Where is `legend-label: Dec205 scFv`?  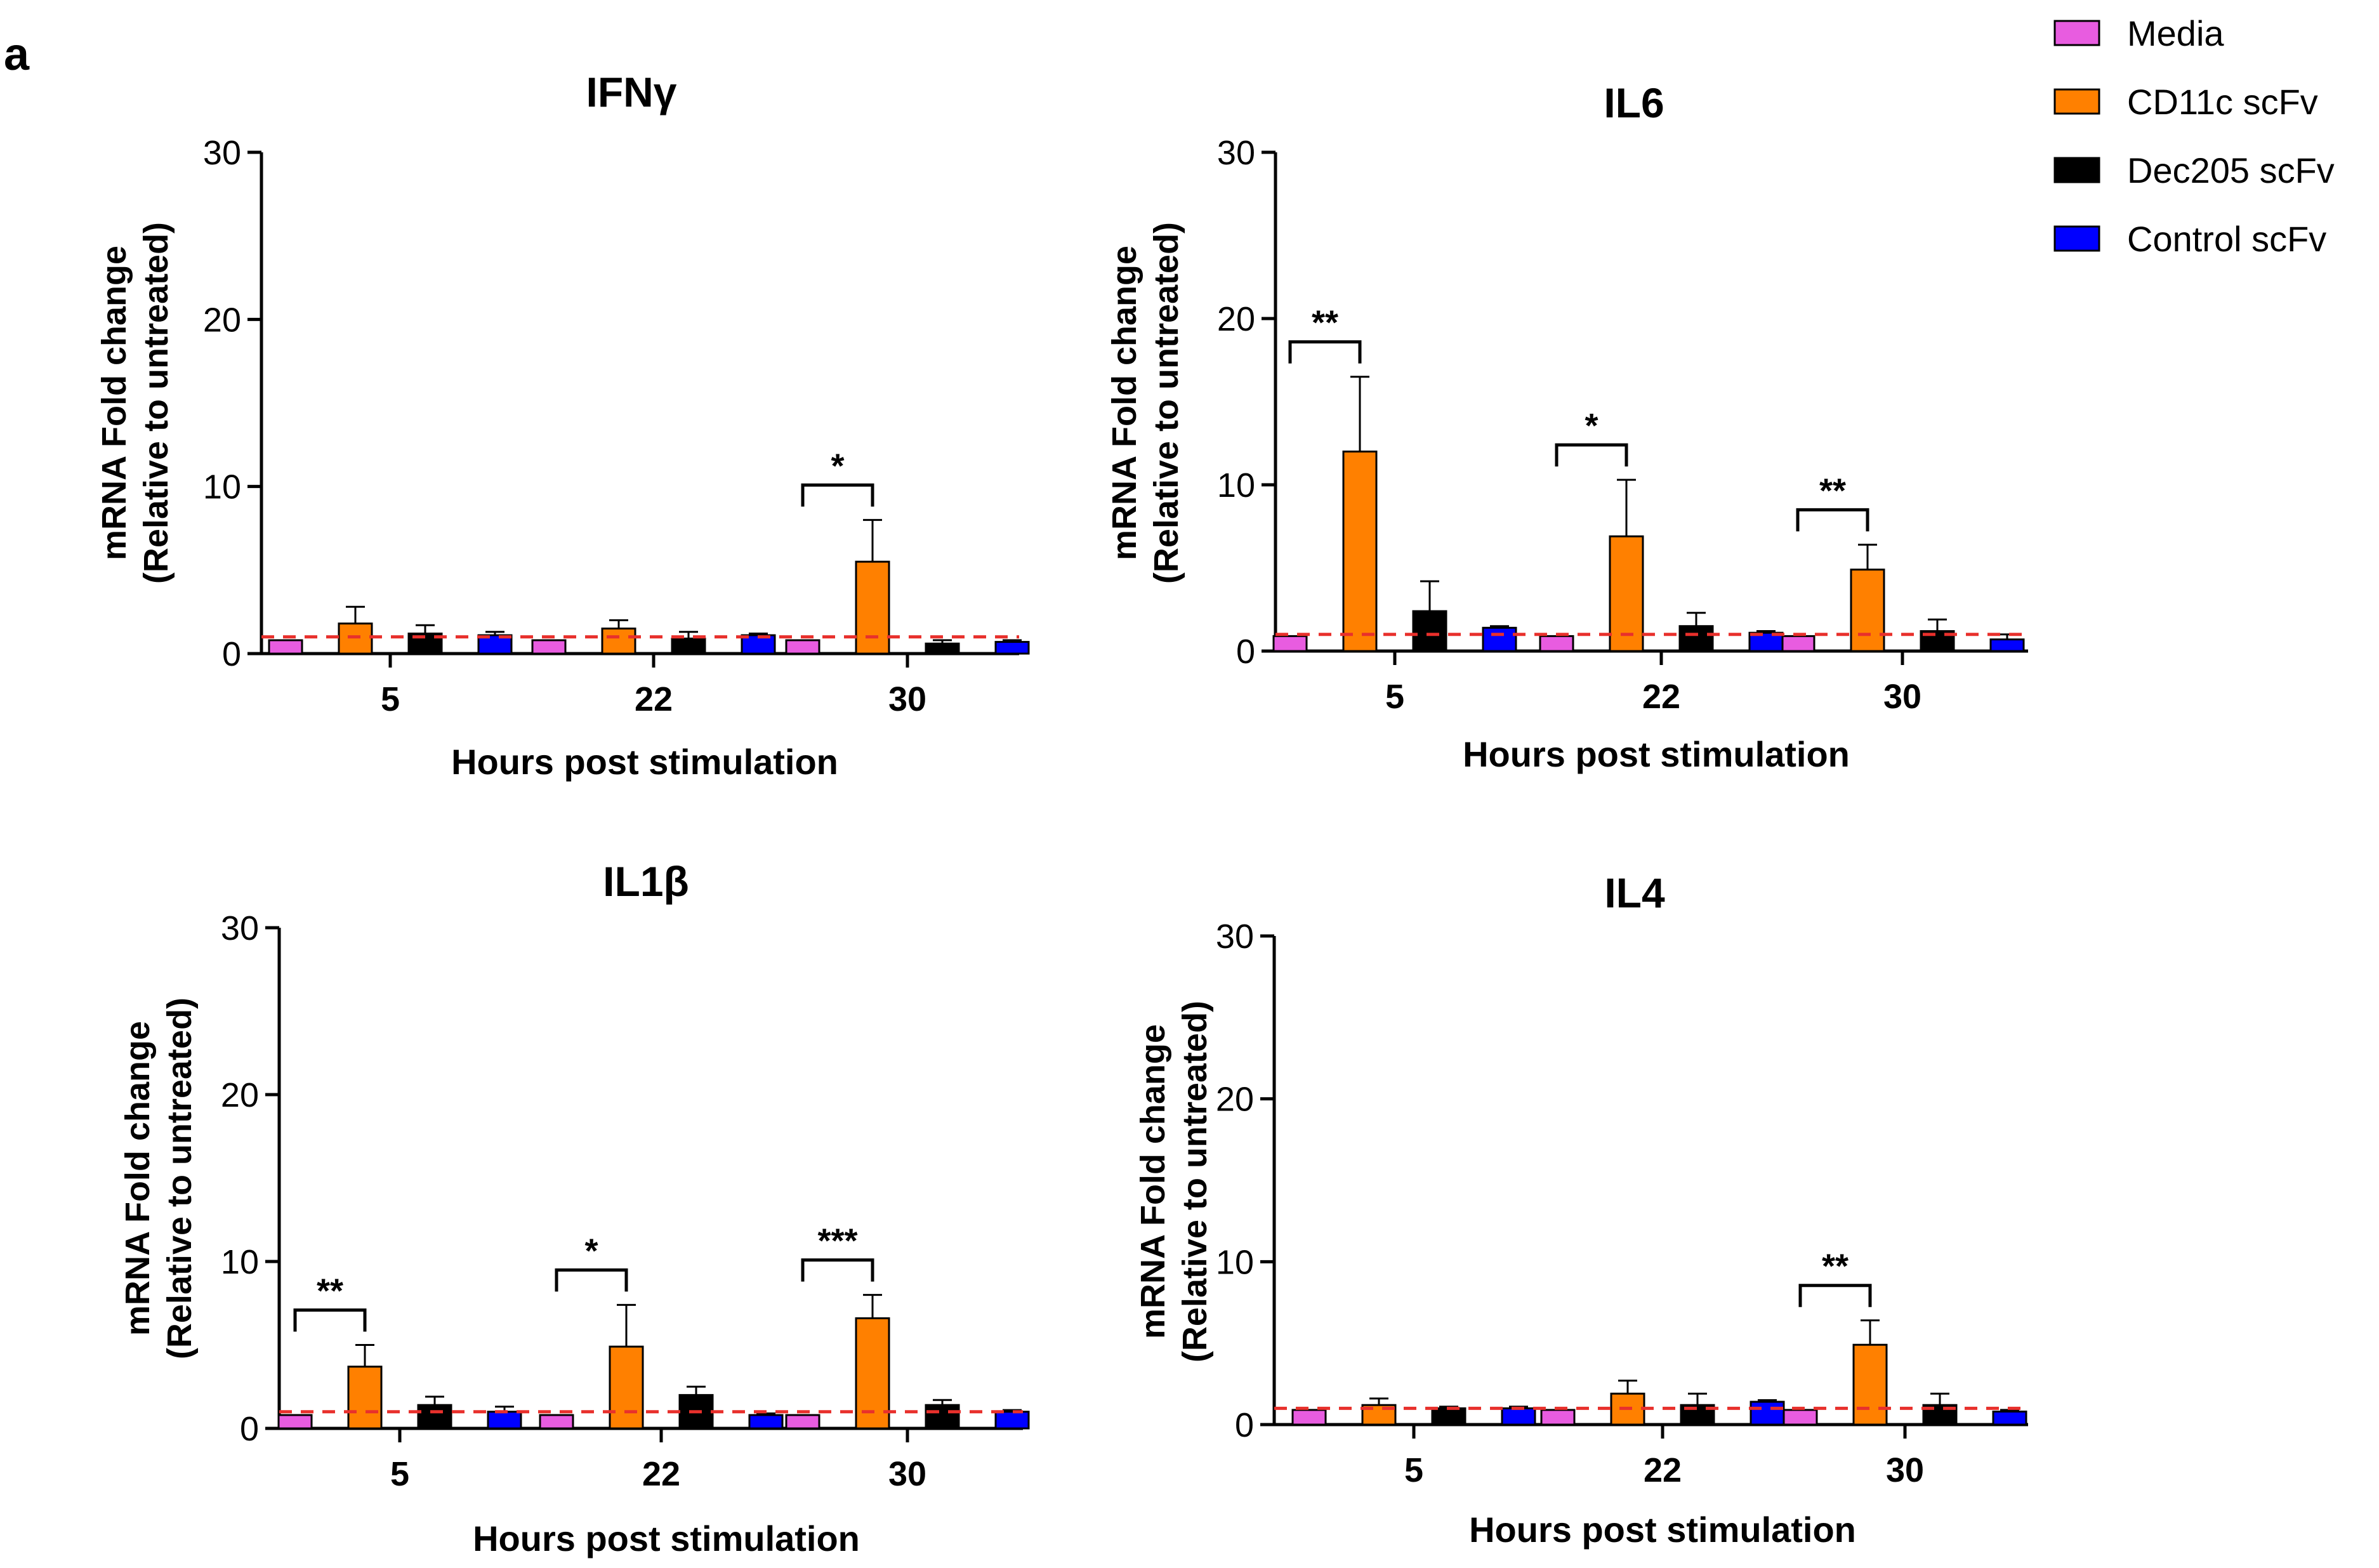 legend-label: Dec205 scFv is located at coordinates (2231, 170).